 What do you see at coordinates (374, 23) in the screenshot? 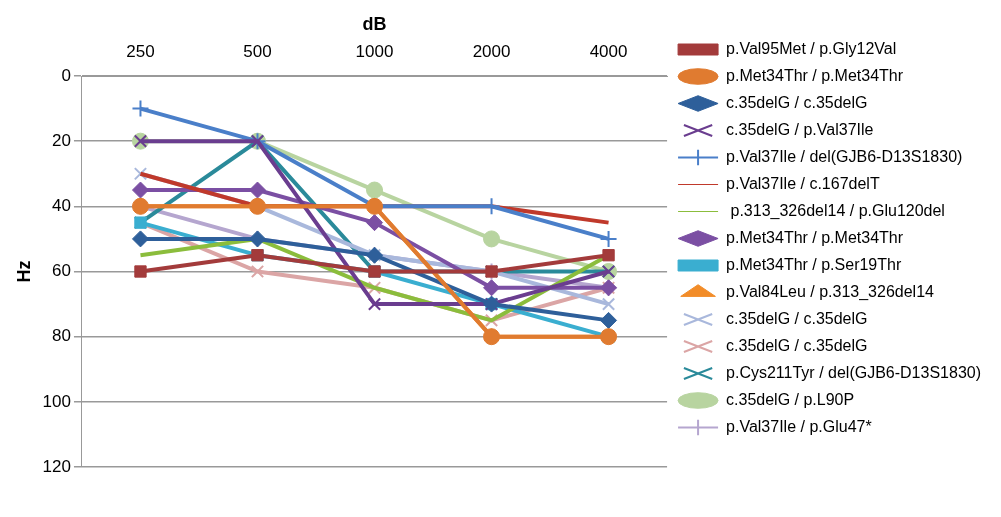
I see `x-axis-title: dB` at bounding box center [374, 23].